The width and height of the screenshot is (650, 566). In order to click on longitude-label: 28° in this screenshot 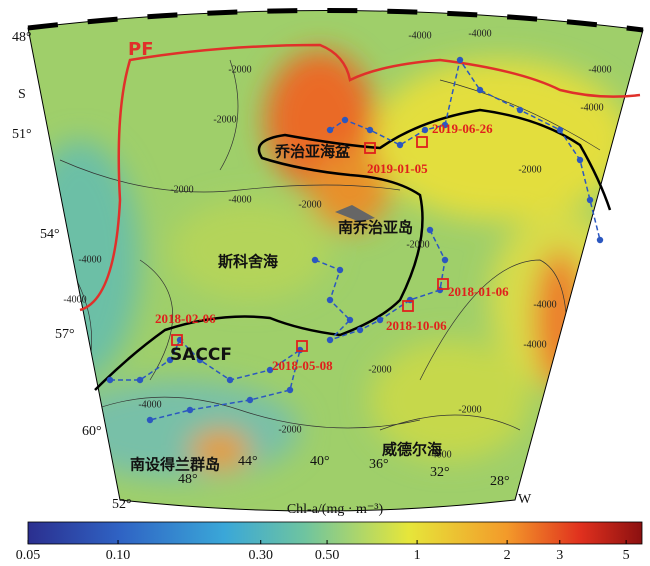, I will do `click(500, 481)`.